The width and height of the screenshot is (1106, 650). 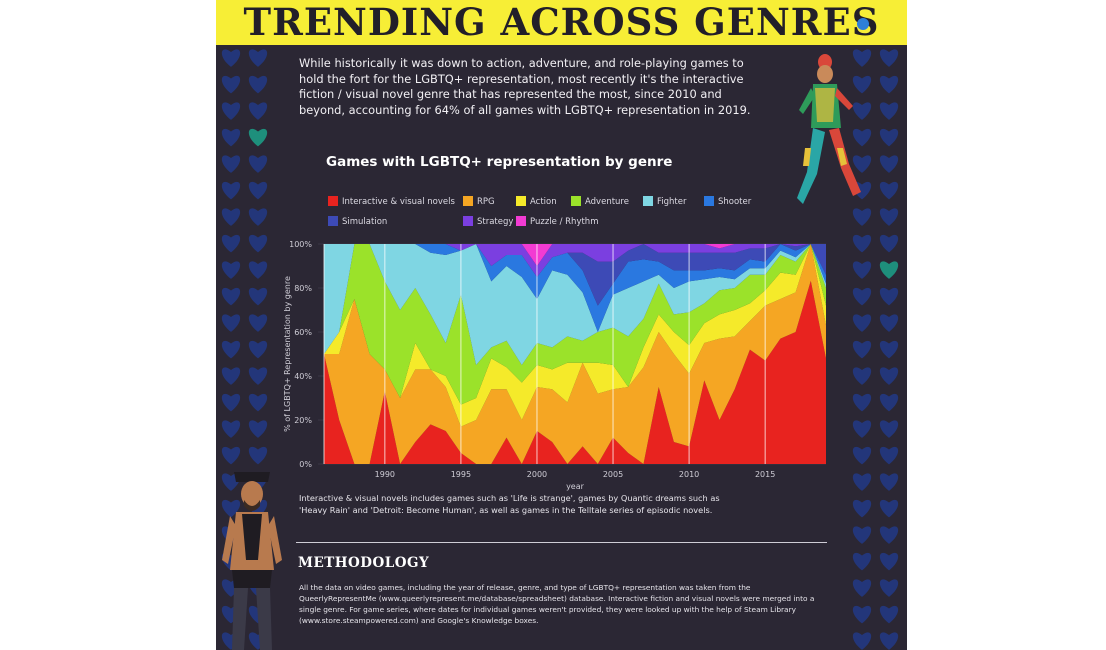 I want to click on x-tick-label: 2010, so click(x=689, y=474).